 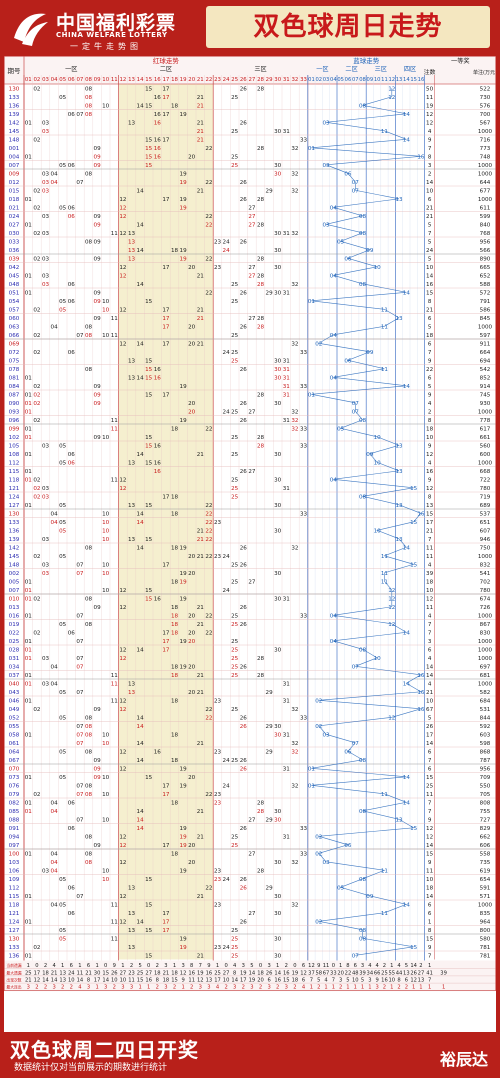 What do you see at coordinates (45, 80) in the screenshot?
I see `red-column-number: 03` at bounding box center [45, 80].